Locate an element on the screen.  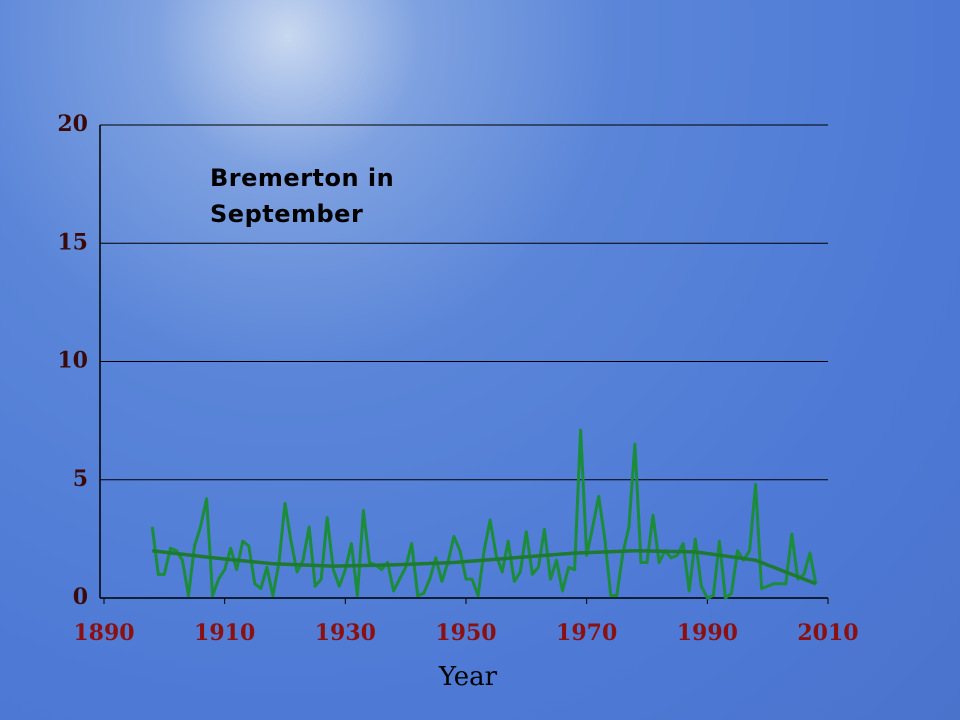
chart-title: Bremerton in September is located at coordinates (302, 196).